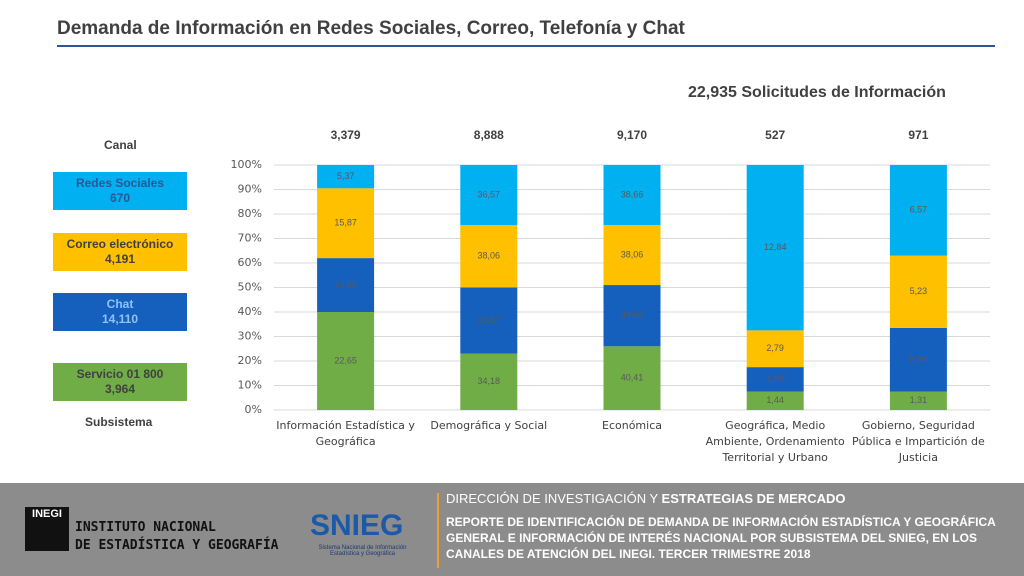 The image size is (1024, 576). Describe the element at coordinates (120, 319) in the screenshot. I see `legend-total: 14,110` at that location.